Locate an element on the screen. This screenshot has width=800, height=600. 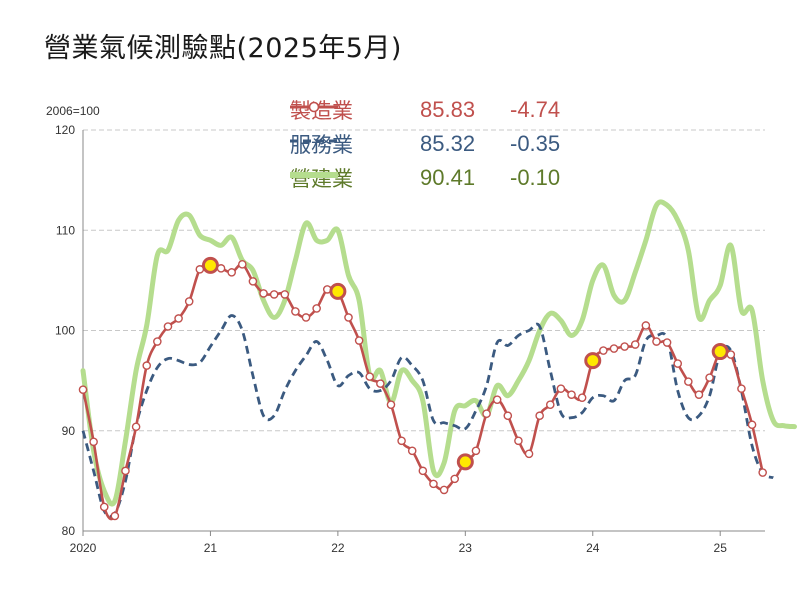
legend-name: 製造業 is located at coordinates (321, 111).